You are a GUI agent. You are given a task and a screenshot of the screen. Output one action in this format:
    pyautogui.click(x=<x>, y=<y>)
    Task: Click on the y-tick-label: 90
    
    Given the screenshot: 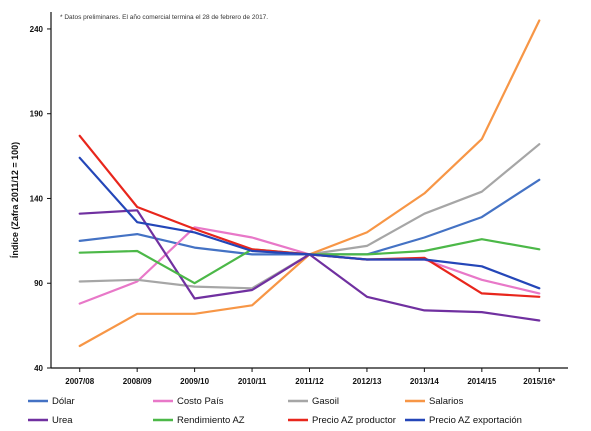 What is the action you would take?
    pyautogui.click(x=38, y=283)
    